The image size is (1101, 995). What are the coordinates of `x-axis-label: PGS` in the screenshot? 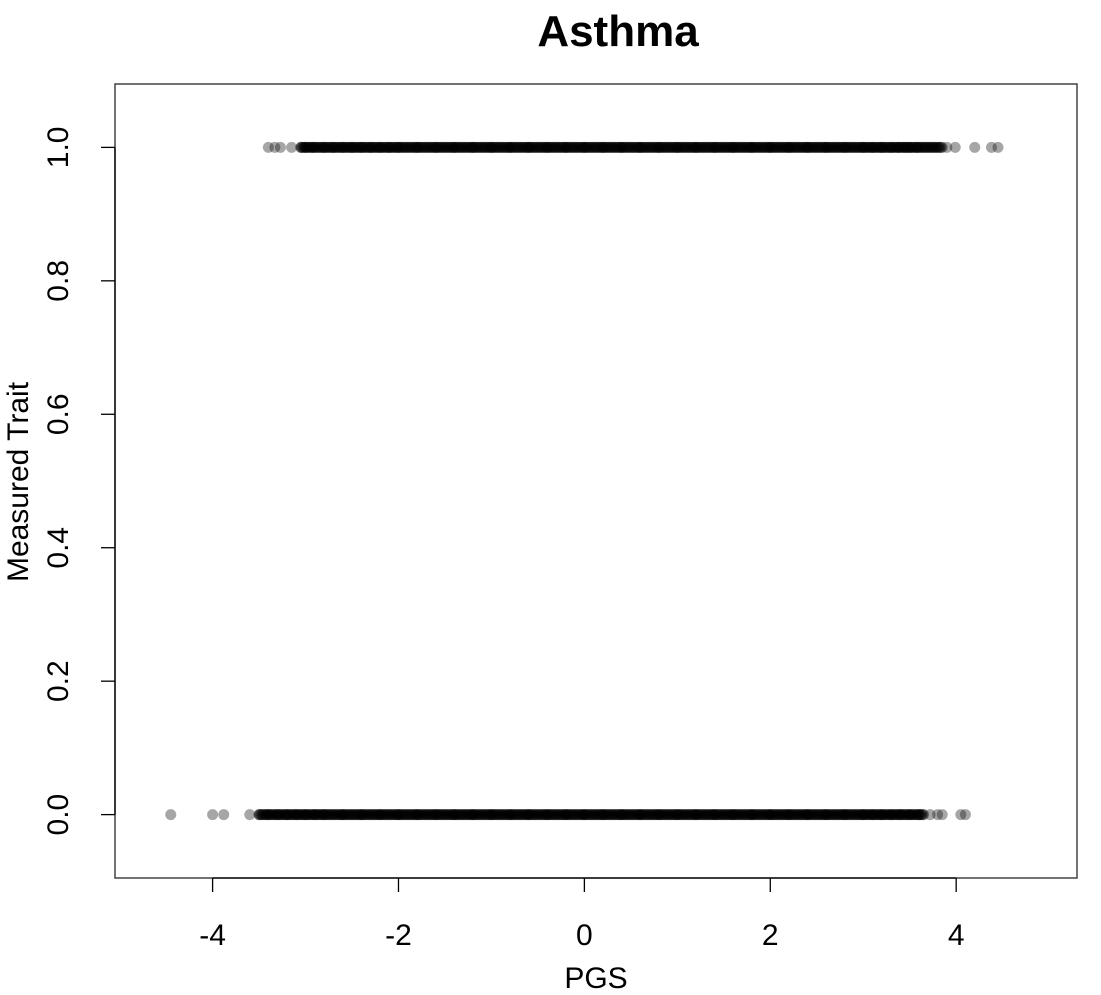 It's located at (595, 978).